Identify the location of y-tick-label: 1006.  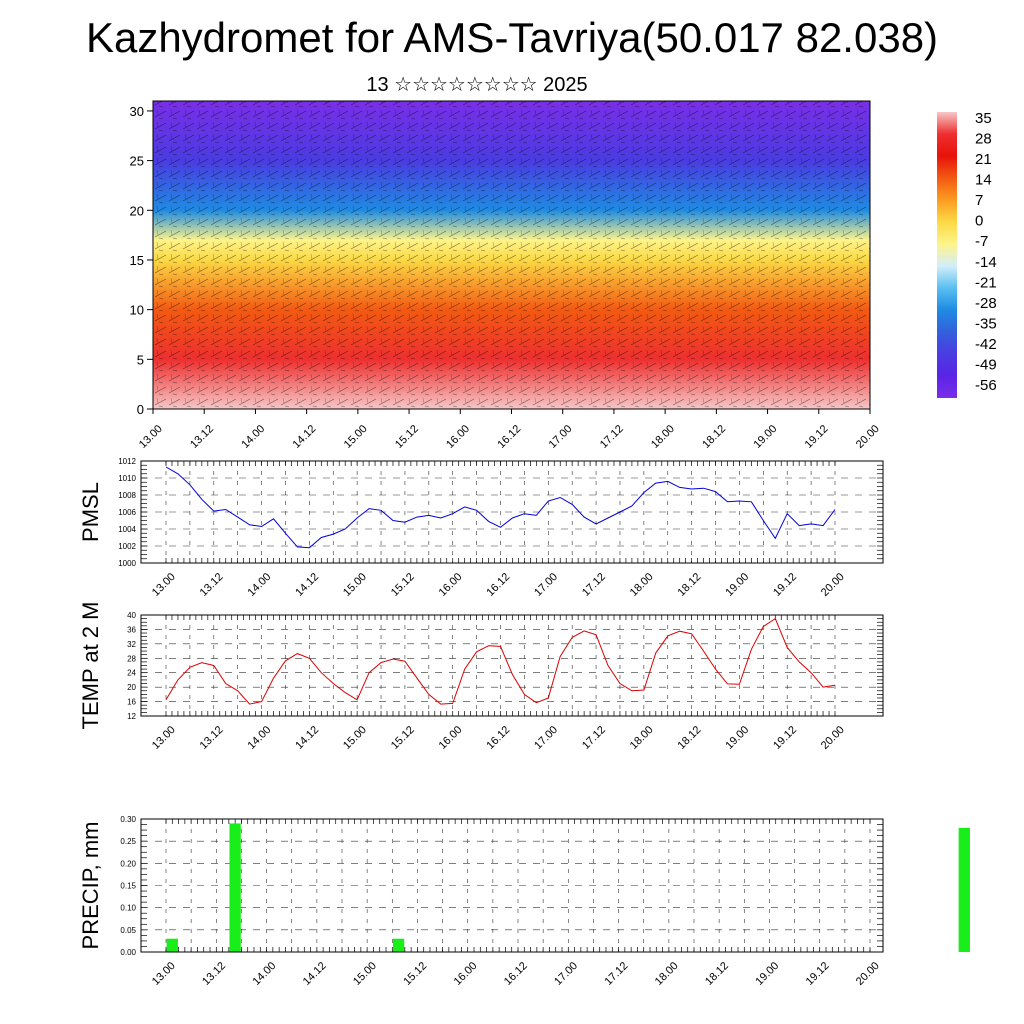
(127, 512).